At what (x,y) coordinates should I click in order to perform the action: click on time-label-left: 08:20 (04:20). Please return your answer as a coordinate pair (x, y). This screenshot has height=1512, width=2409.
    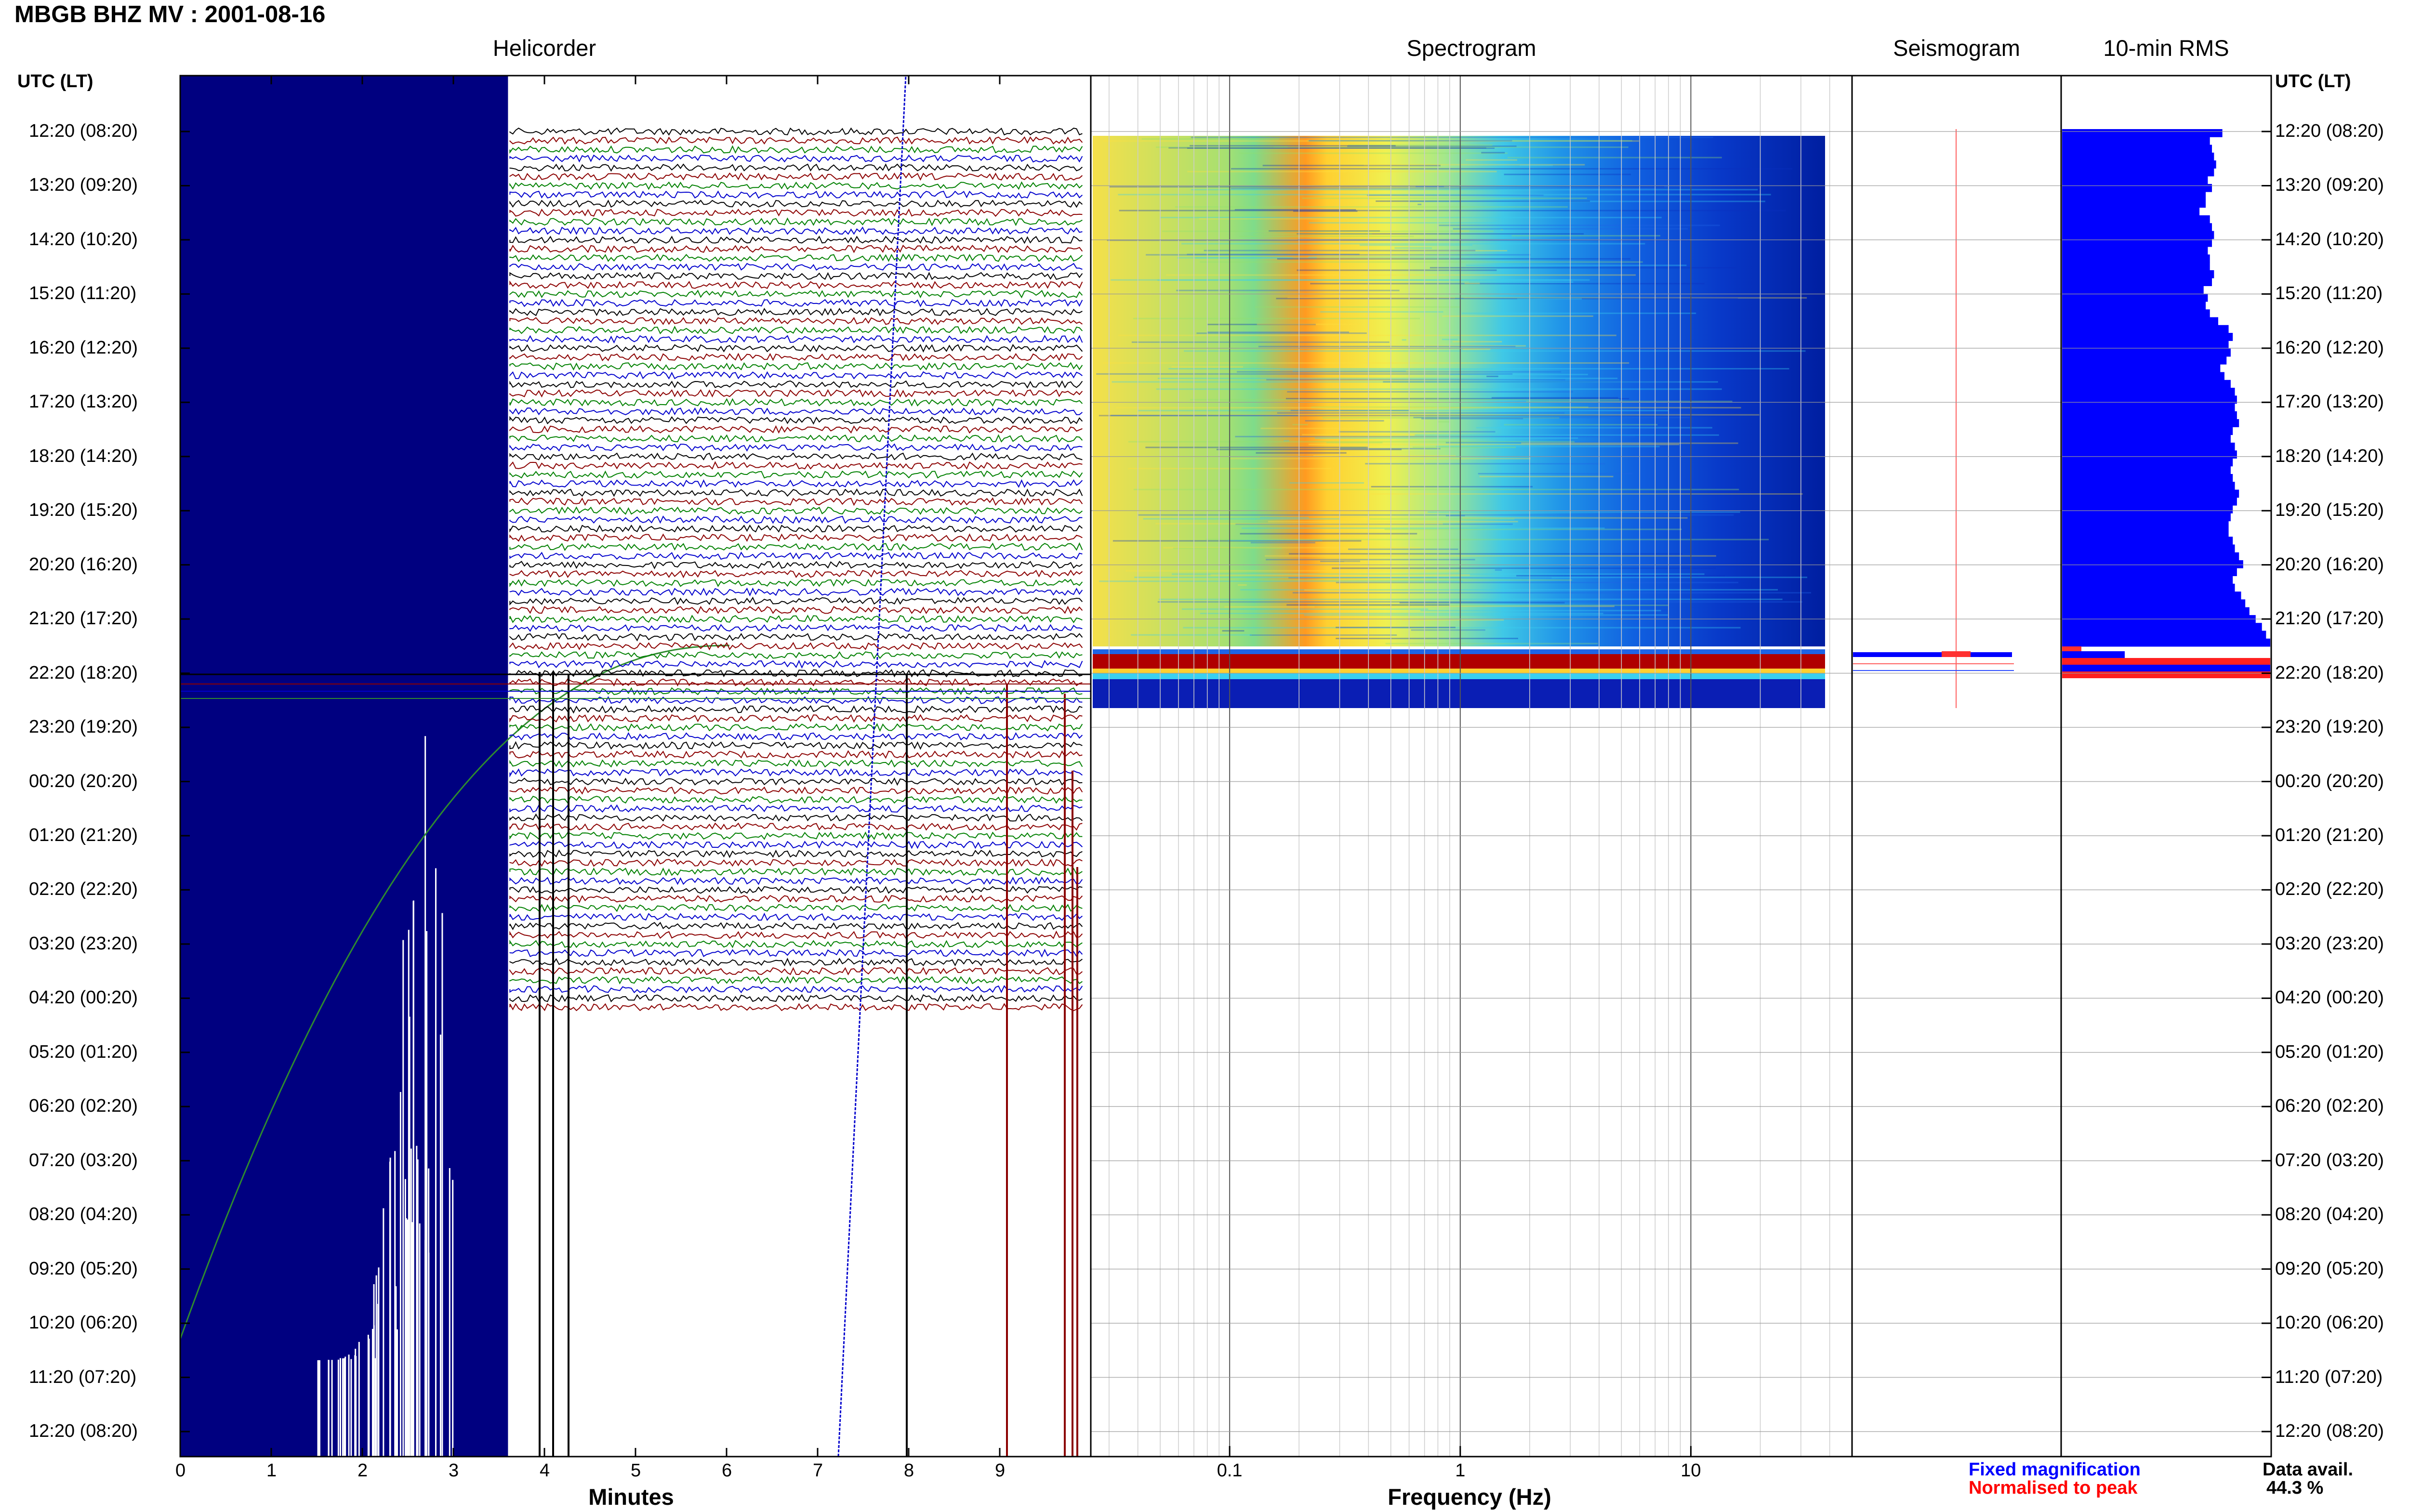
    Looking at the image, I should click on (83, 1214).